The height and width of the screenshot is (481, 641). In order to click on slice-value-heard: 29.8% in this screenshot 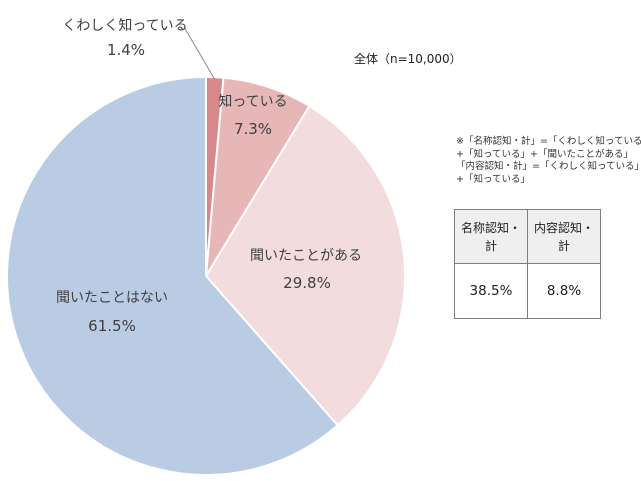, I will do `click(307, 283)`.